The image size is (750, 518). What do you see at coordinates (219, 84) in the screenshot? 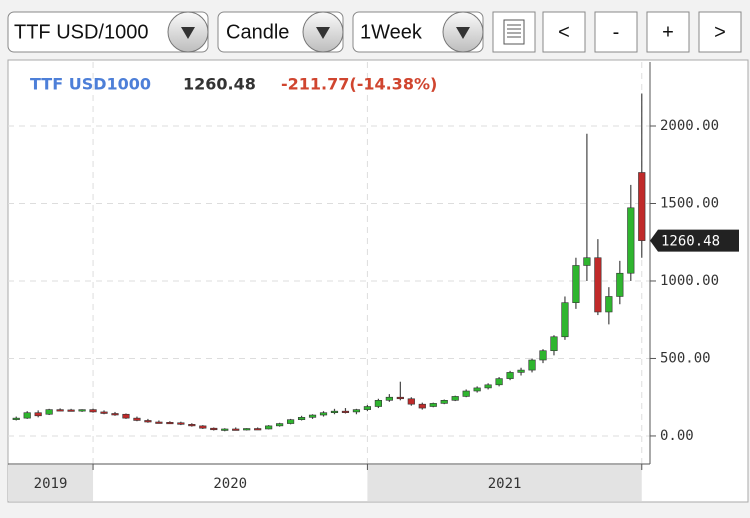
I see `legend-last: 1260.48` at bounding box center [219, 84].